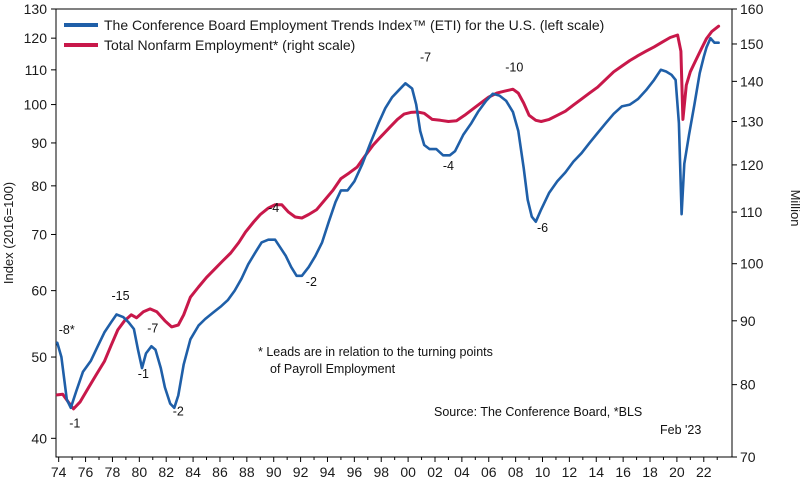 The image size is (800, 481). I want to click on x-tick-label: 18, so click(650, 472).